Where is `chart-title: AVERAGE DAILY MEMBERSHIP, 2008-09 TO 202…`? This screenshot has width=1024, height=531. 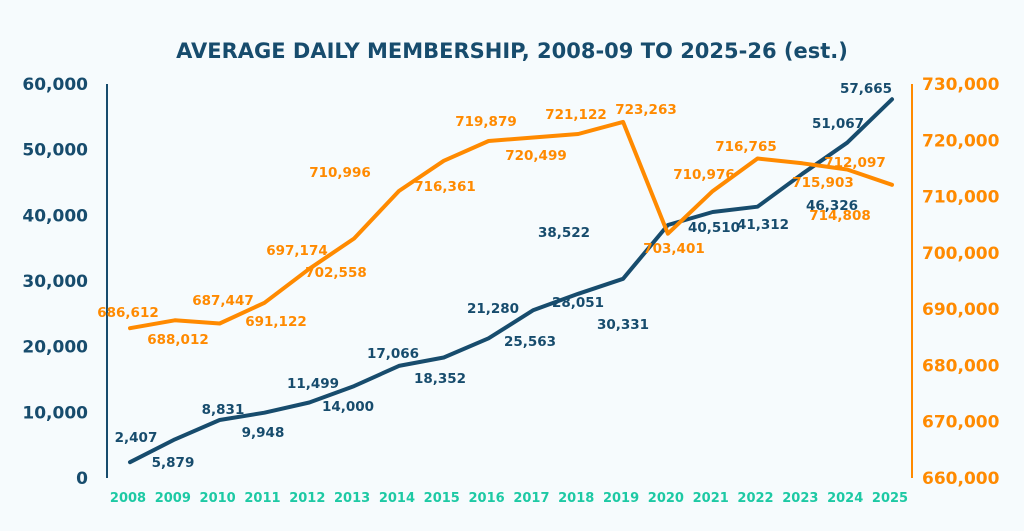 chart-title: AVERAGE DAILY MEMBERSHIP, 2008-09 TO 202… is located at coordinates (512, 51).